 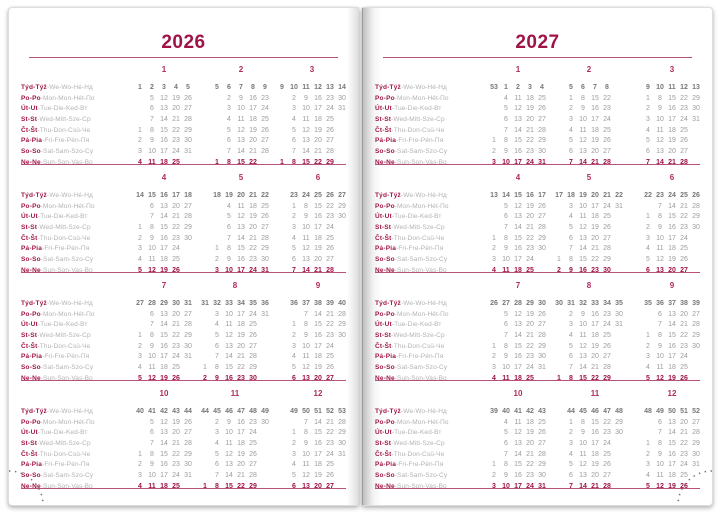 I want to click on separator-rule, so click(x=183, y=272).